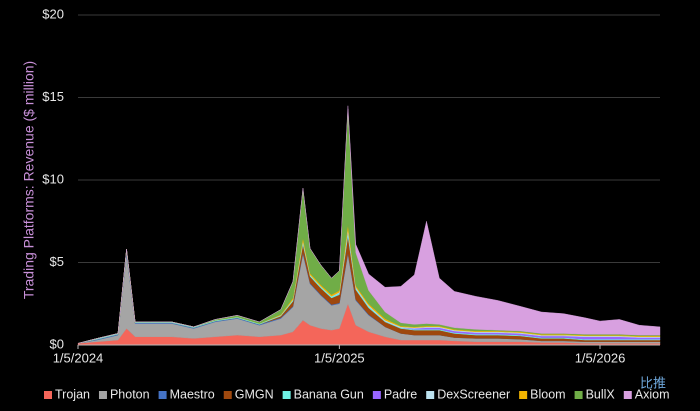 The width and height of the screenshot is (700, 411). What do you see at coordinates (652, 394) in the screenshot?
I see `legend-label: Axiom` at bounding box center [652, 394].